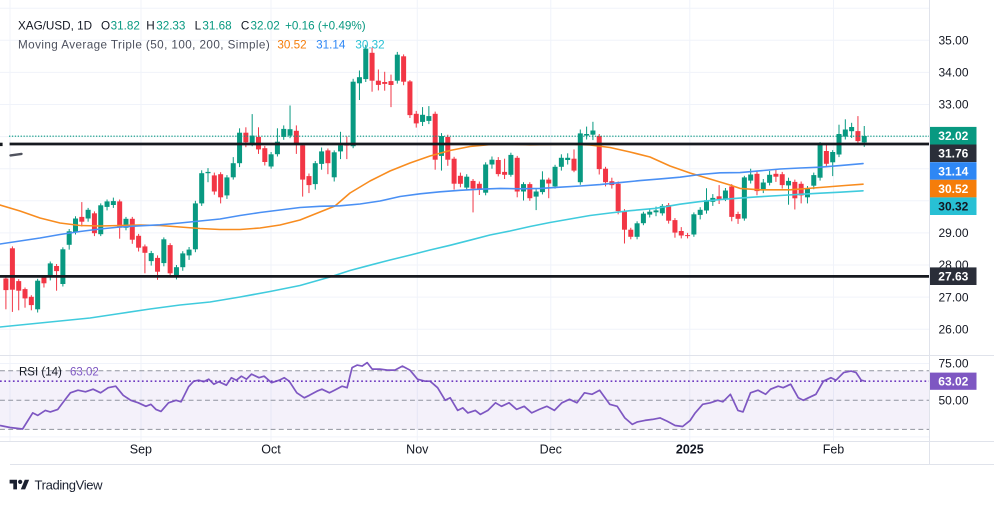  Describe the element at coordinates (953, 154) in the screenshot. I see `svg-text: 31.76` at that location.